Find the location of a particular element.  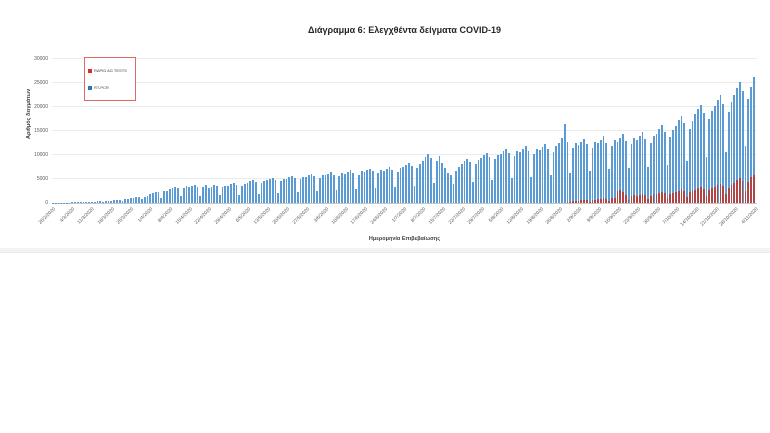

x-tick-label: 18/3/2020 is located at coordinates (106, 216).